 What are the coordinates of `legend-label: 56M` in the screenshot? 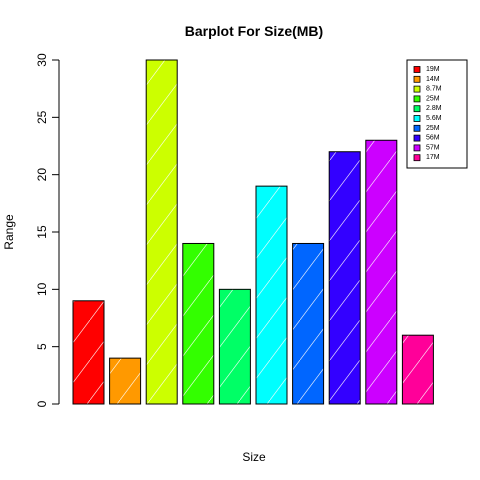 It's located at (433, 138).